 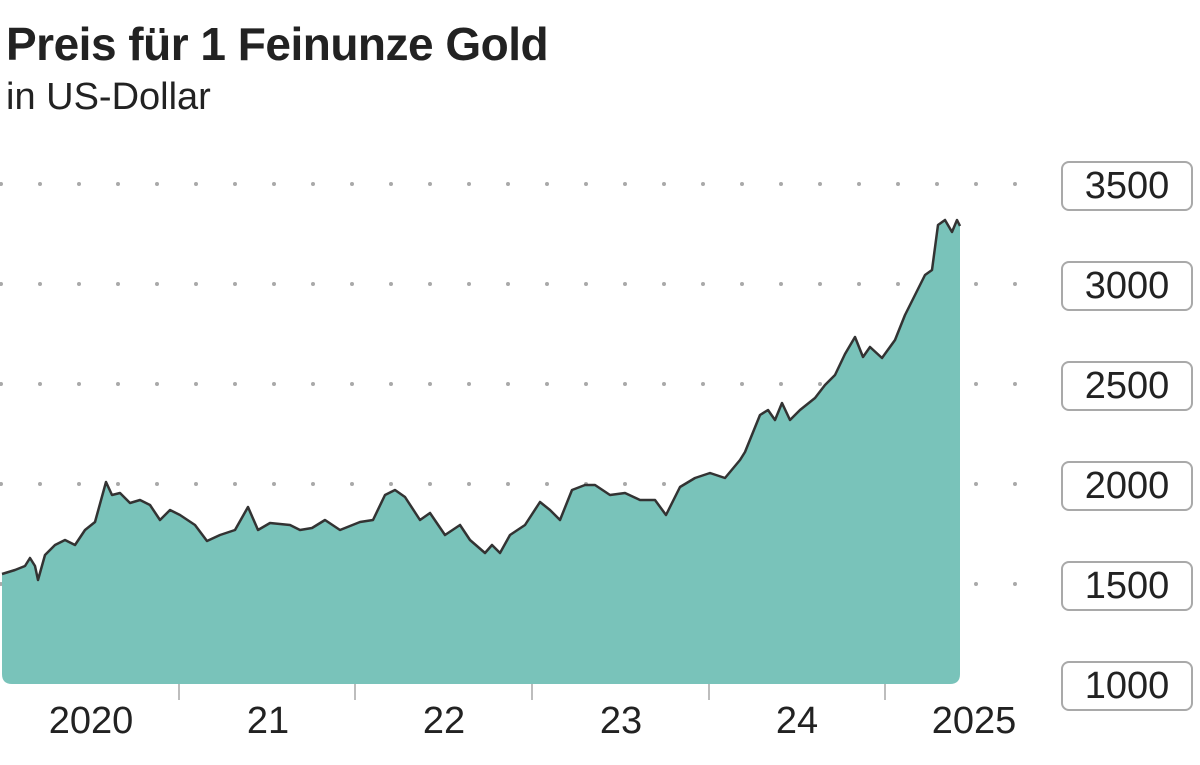 I want to click on y-tick-2000: 2000, so click(x=1127, y=486).